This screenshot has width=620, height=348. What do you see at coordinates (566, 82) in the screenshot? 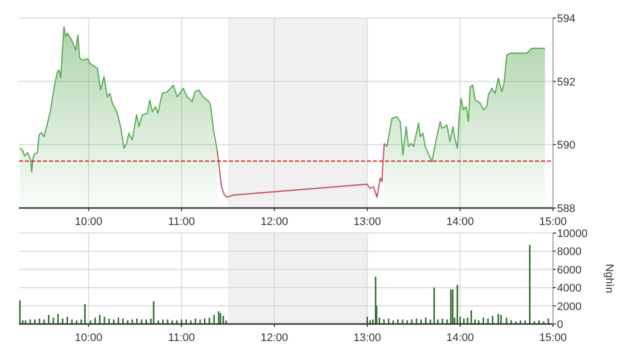
I see `y-tick-label: 592` at bounding box center [566, 82].